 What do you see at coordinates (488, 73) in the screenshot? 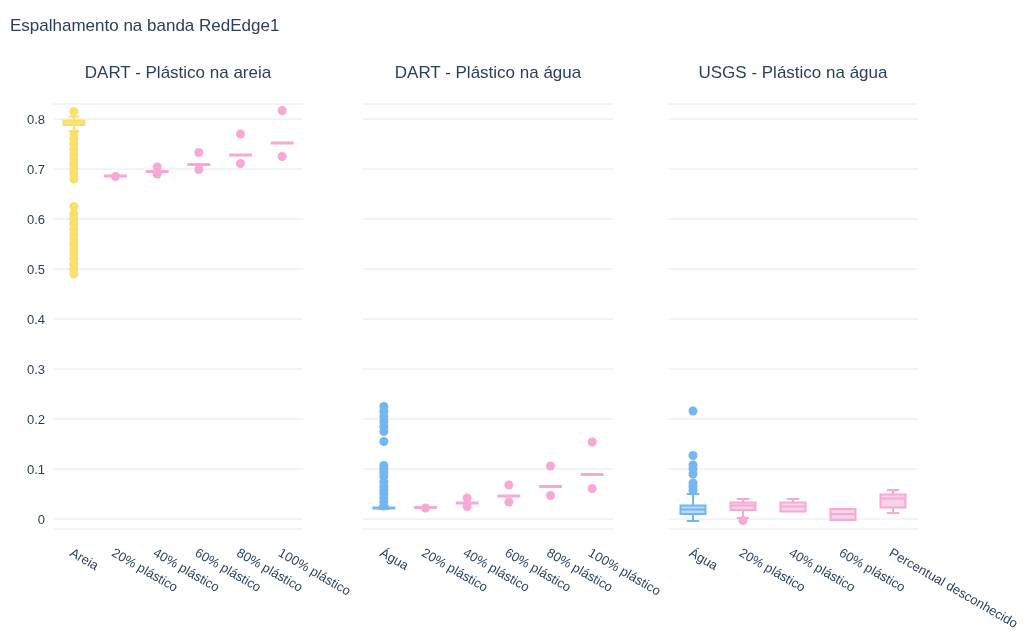
I see `chart-subtitle: DART - Plástico na água` at bounding box center [488, 73].